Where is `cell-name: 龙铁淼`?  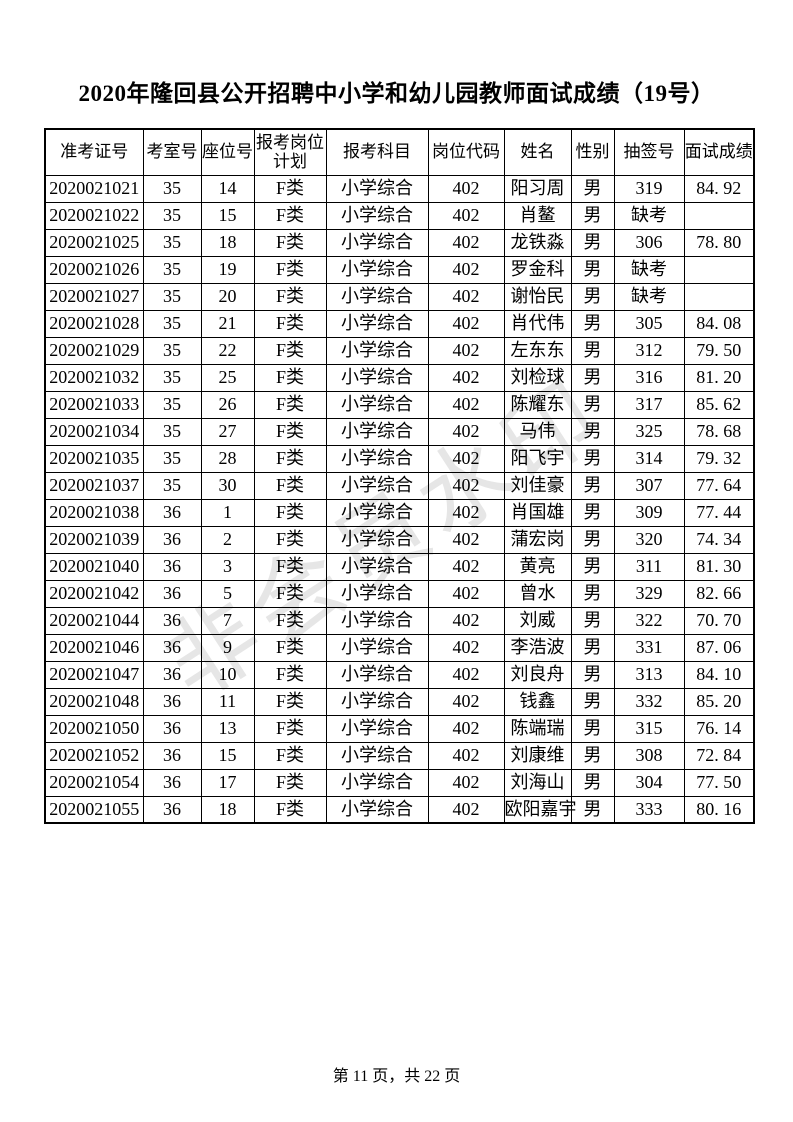 cell-name: 龙铁淼 is located at coordinates (537, 242).